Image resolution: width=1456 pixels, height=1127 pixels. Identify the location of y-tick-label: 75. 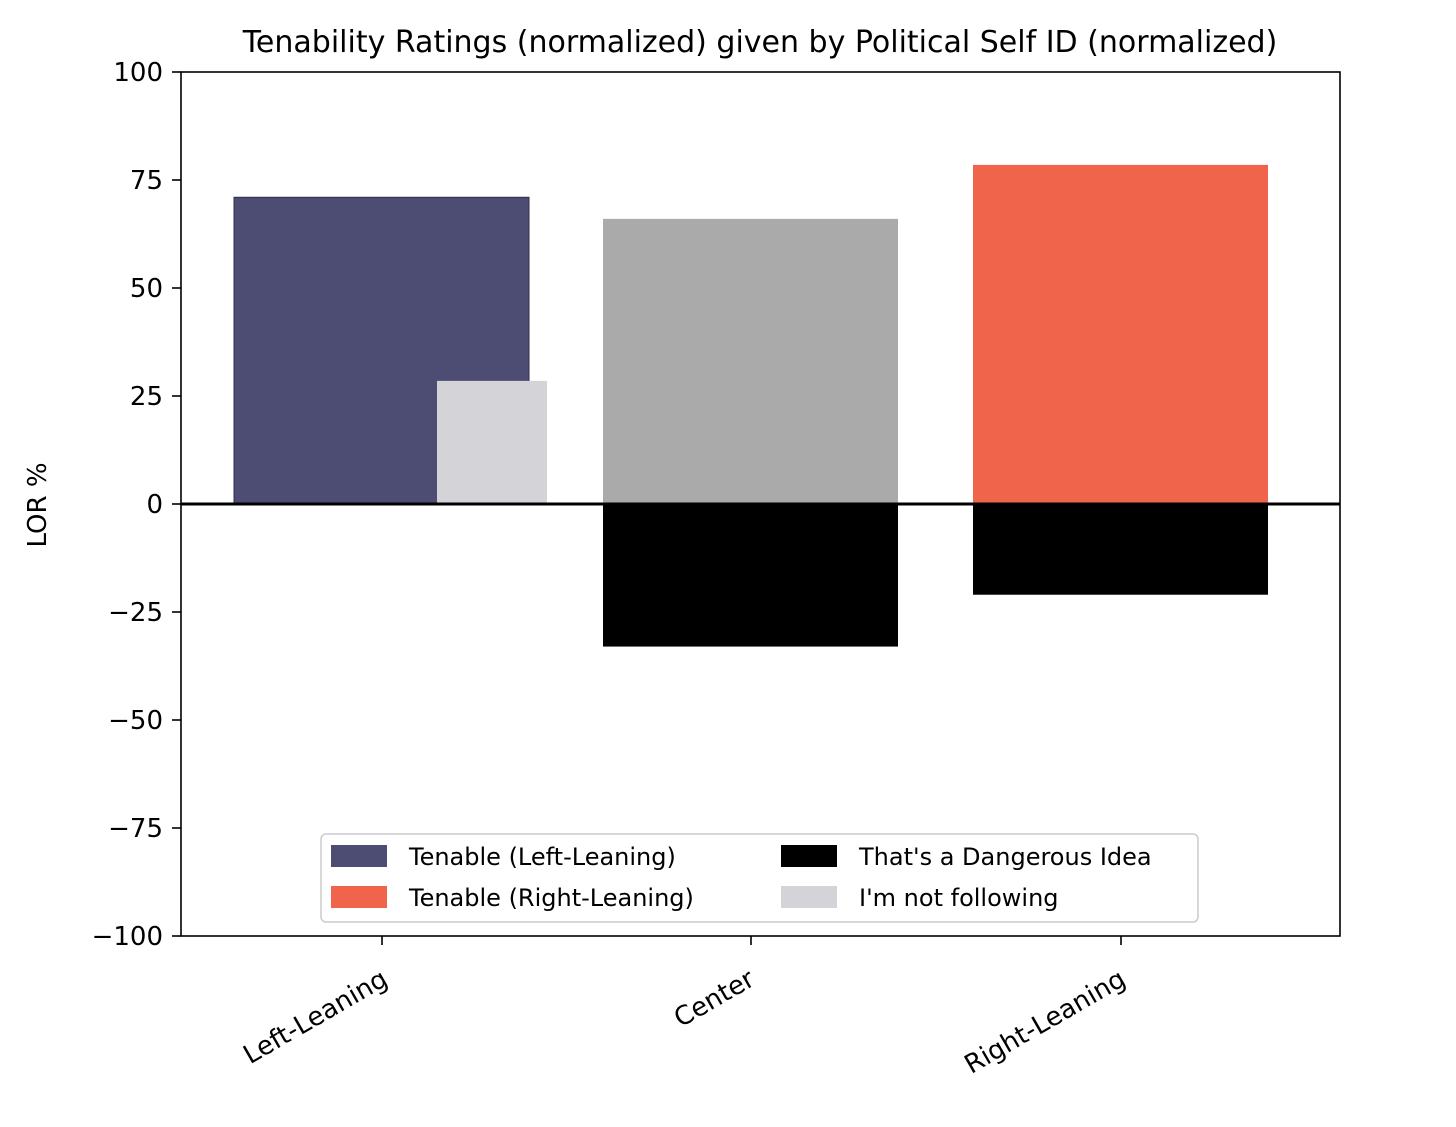
(146, 181).